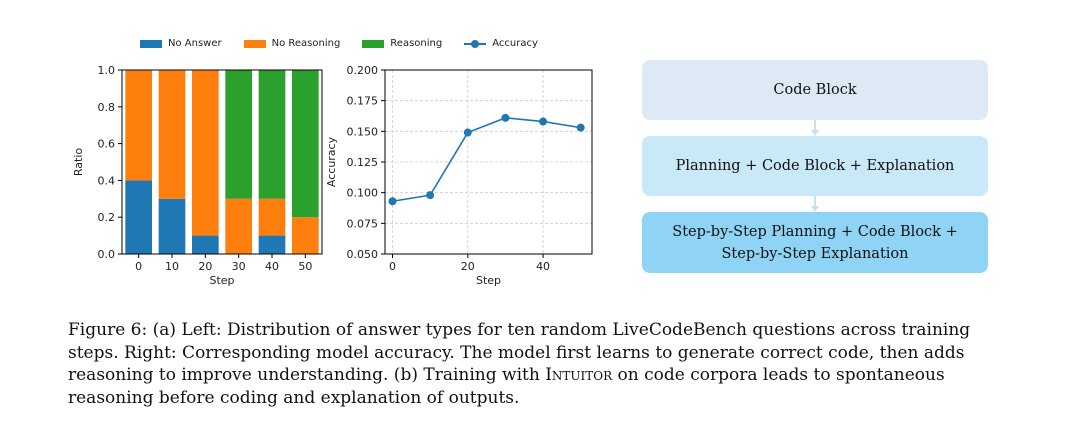  I want to click on legend-swatch-reasoning, so click(373, 43).